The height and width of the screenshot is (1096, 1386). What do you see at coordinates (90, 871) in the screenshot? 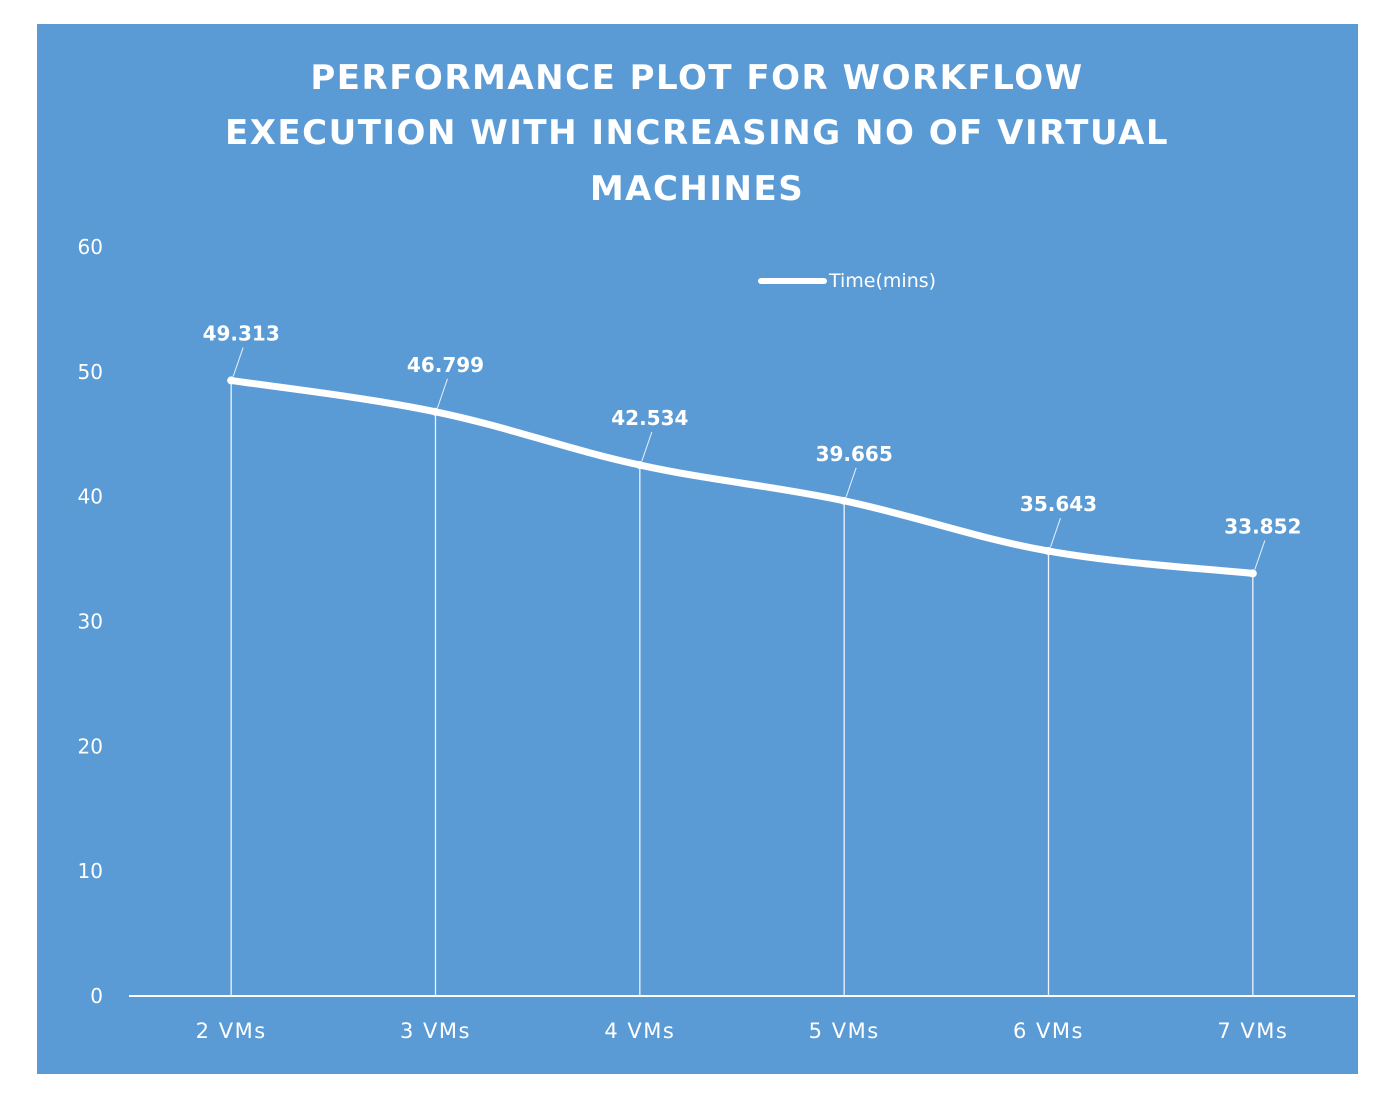
I see `y-tick-label: 10` at bounding box center [90, 871].